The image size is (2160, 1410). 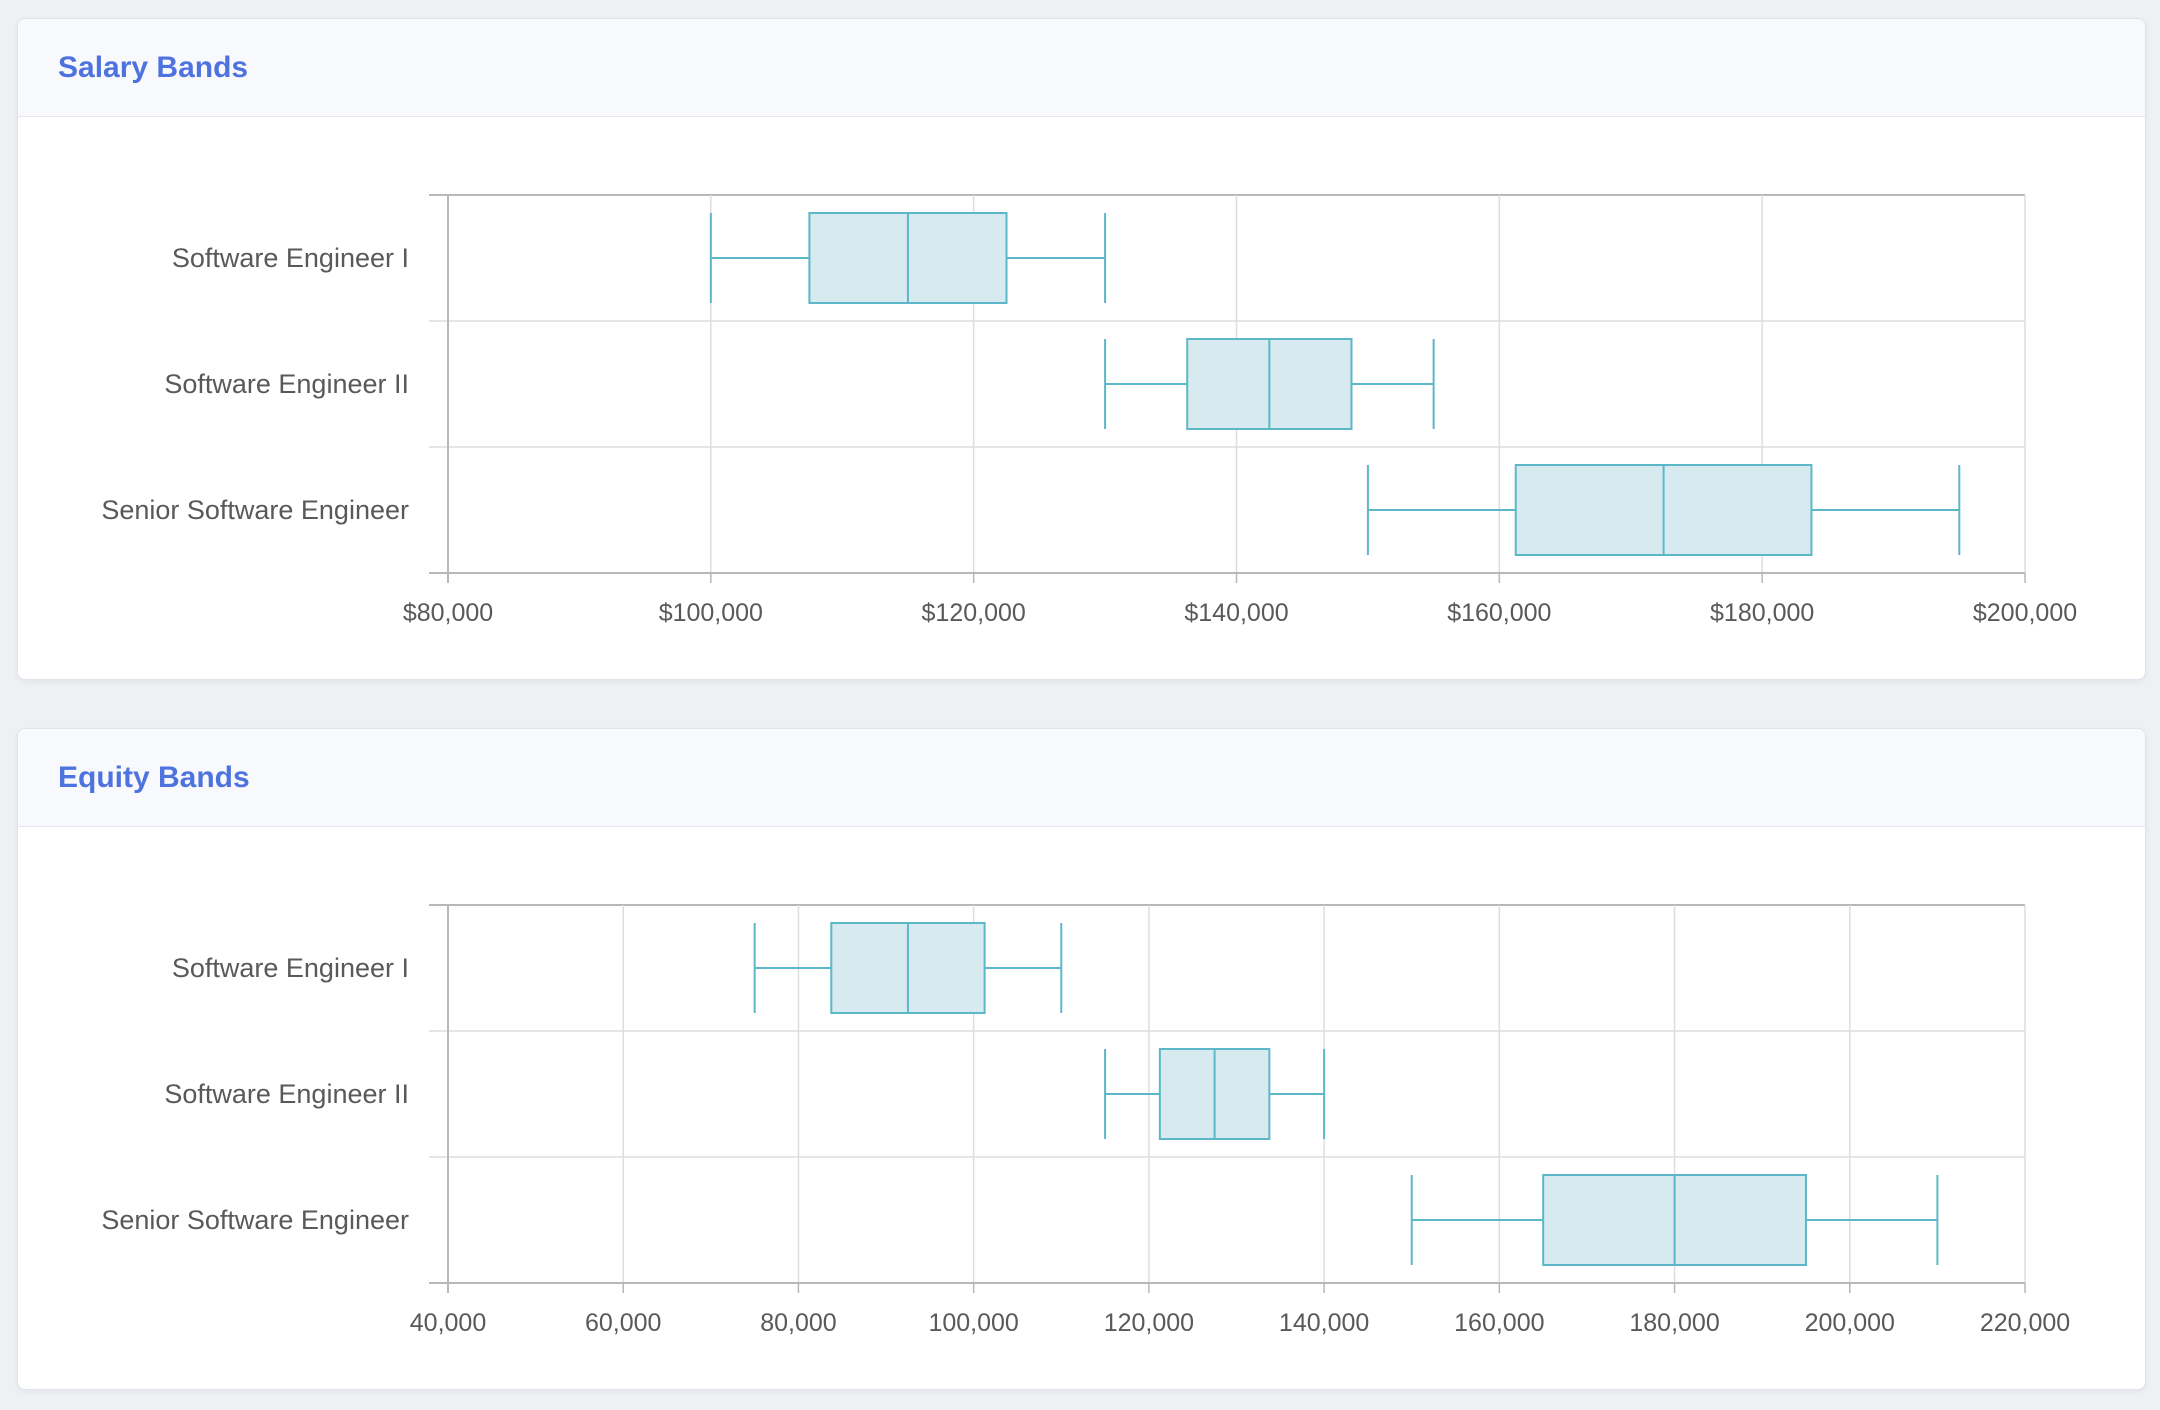 What do you see at coordinates (623, 1323) in the screenshot?
I see `x-tick-label: 60,000` at bounding box center [623, 1323].